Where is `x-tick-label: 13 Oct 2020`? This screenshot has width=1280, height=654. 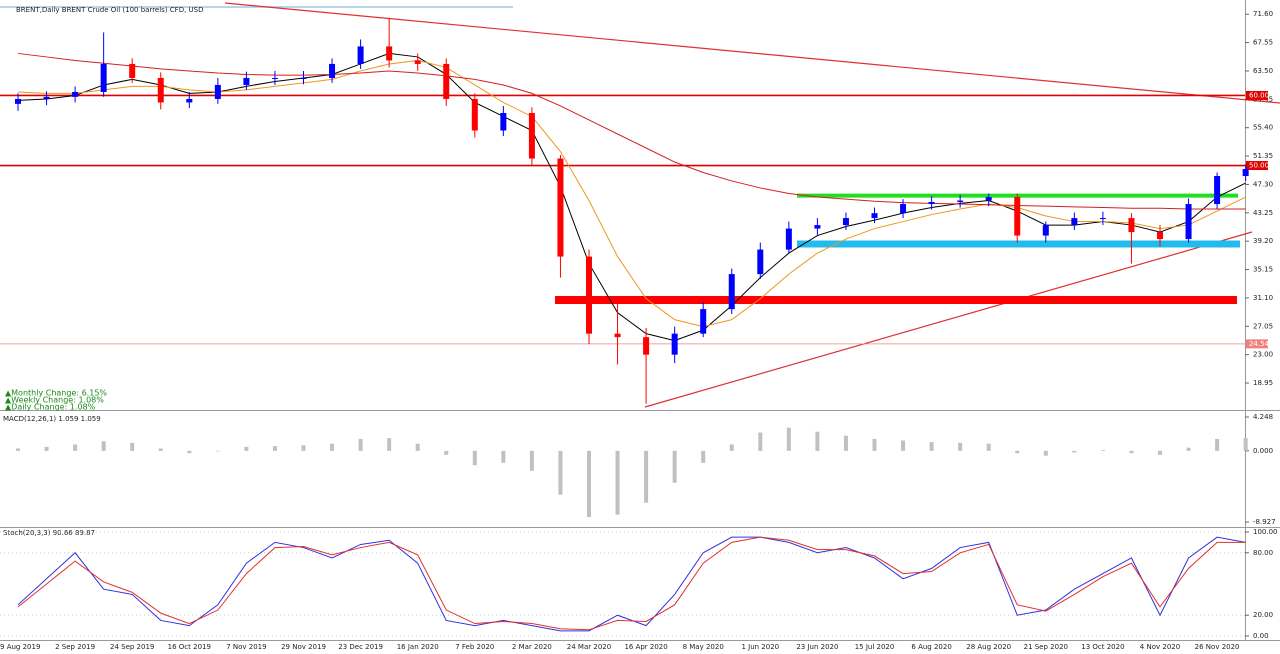
x-tick-label: 13 Oct 2020 is located at coordinates (1102, 647).